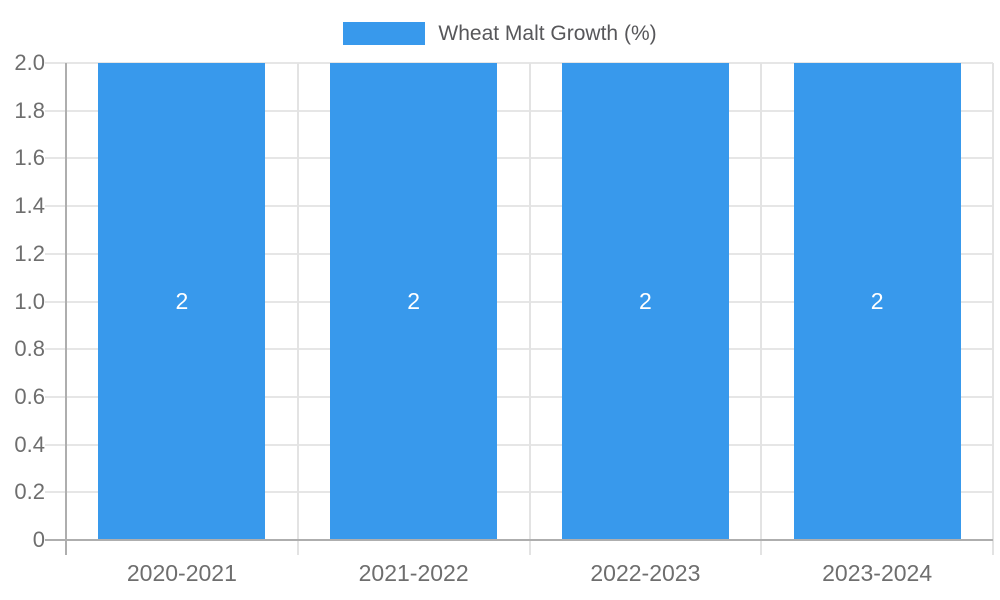 This screenshot has width=1000, height=600. I want to click on y-tick-label: 0, so click(38, 539).